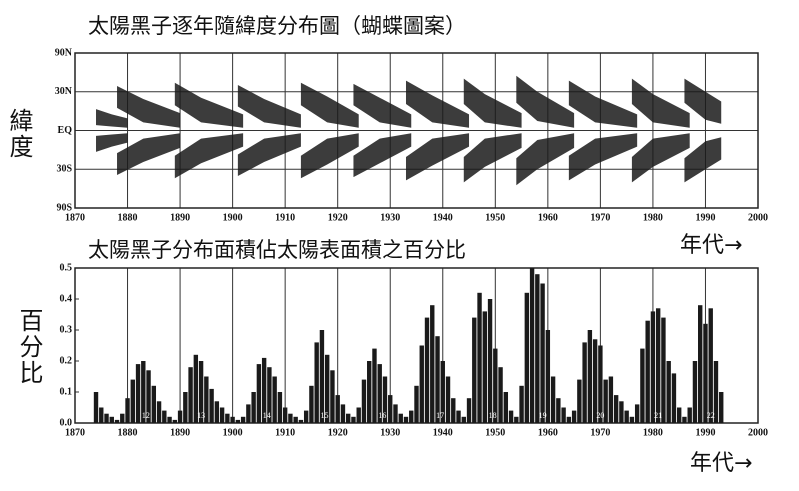 This screenshot has height=491, width=799. What do you see at coordinates (600, 415) in the screenshot?
I see `cycle-label: 20` at bounding box center [600, 415].